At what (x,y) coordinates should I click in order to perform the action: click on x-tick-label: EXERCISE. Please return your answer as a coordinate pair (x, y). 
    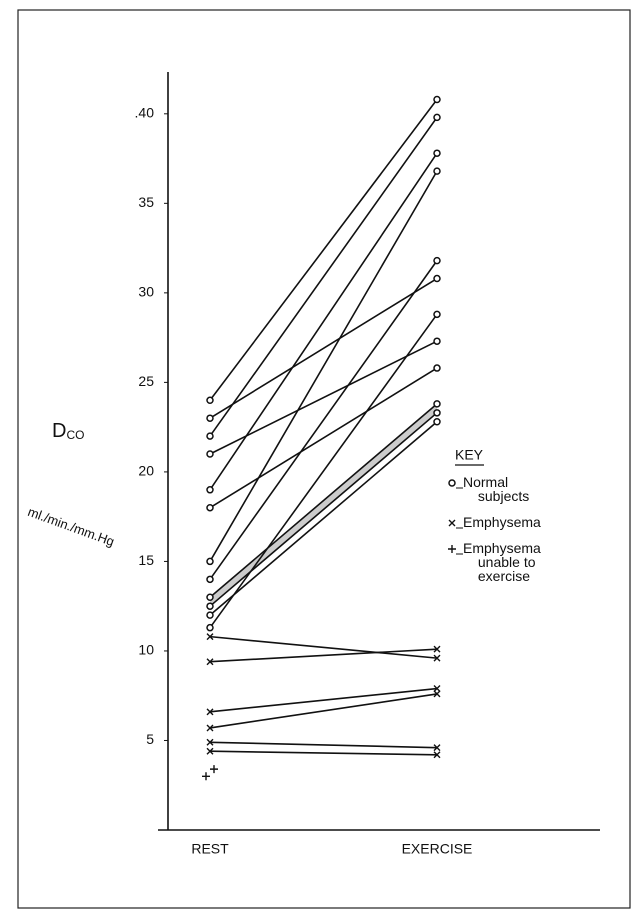
    Looking at the image, I should click on (437, 849).